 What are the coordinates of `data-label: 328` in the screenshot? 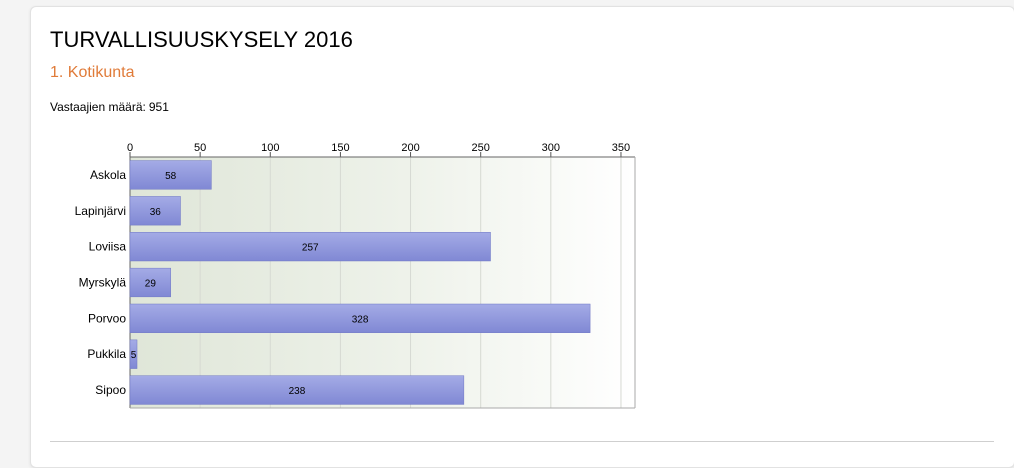 It's located at (360, 319).